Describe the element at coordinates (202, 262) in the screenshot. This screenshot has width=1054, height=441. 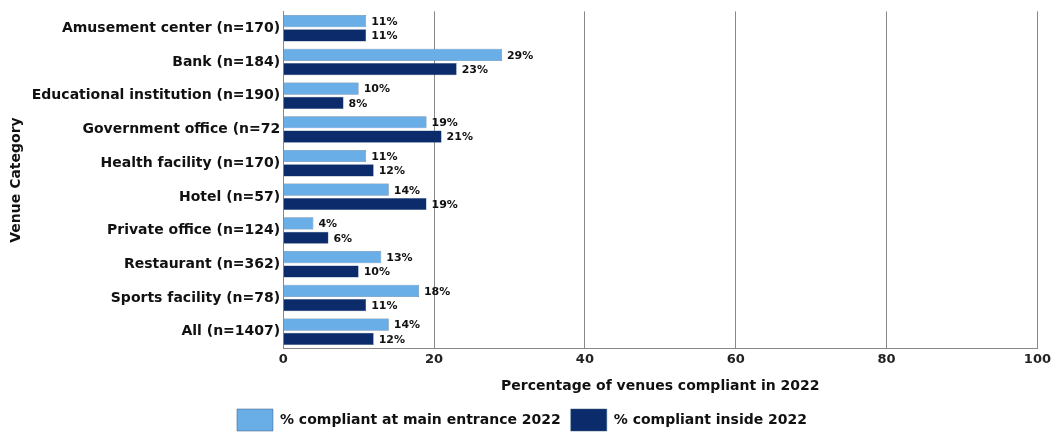
I see `y-tick-label: Restaurant (n=362)` at that location.